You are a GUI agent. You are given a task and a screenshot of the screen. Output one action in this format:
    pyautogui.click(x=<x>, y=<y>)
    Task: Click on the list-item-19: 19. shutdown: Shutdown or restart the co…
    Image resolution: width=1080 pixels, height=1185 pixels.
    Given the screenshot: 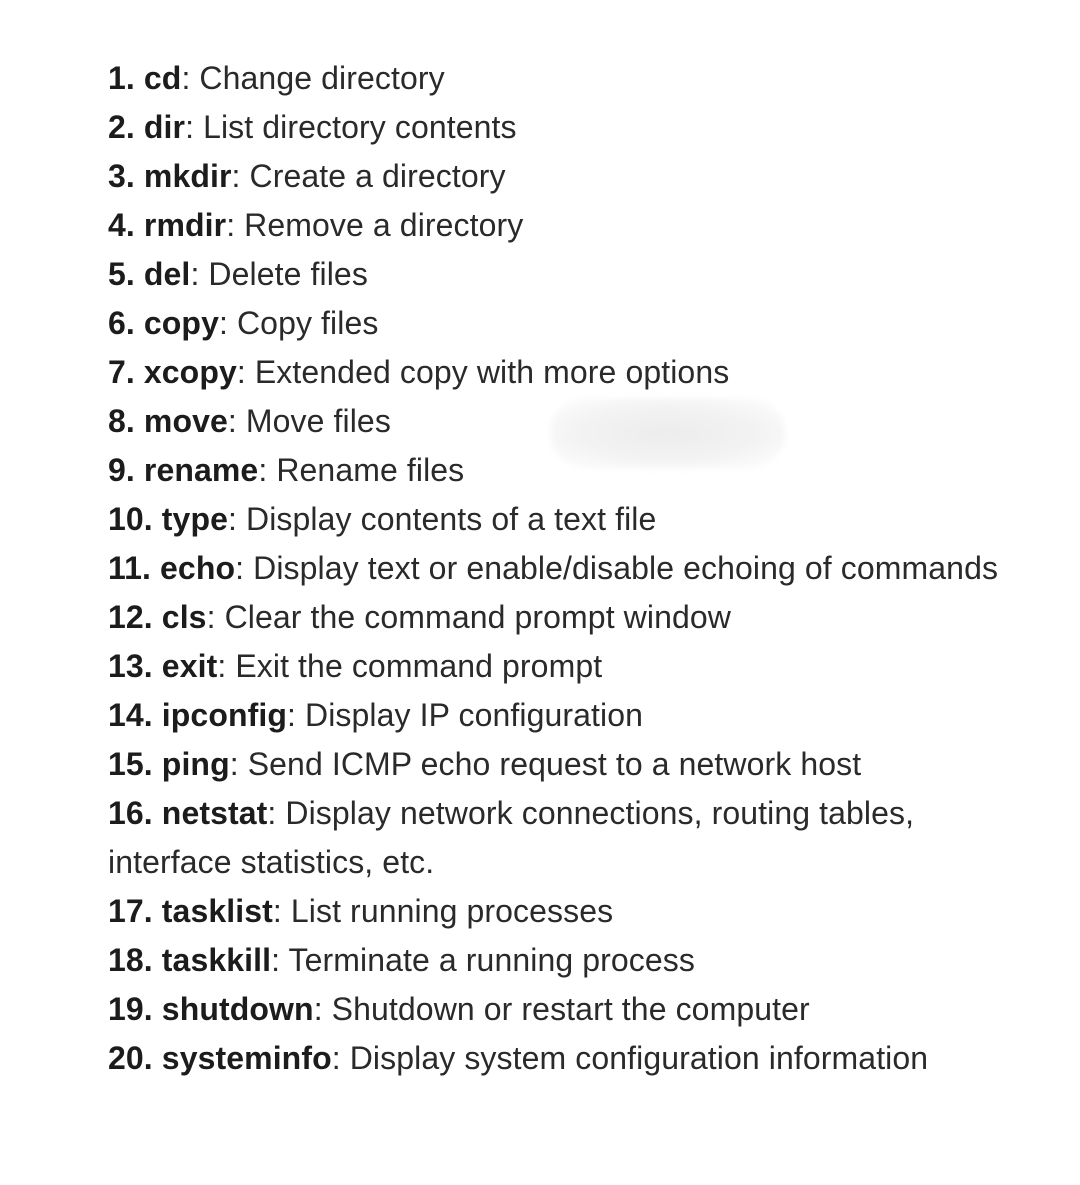 What is the action you would take?
    pyautogui.click(x=558, y=1009)
    